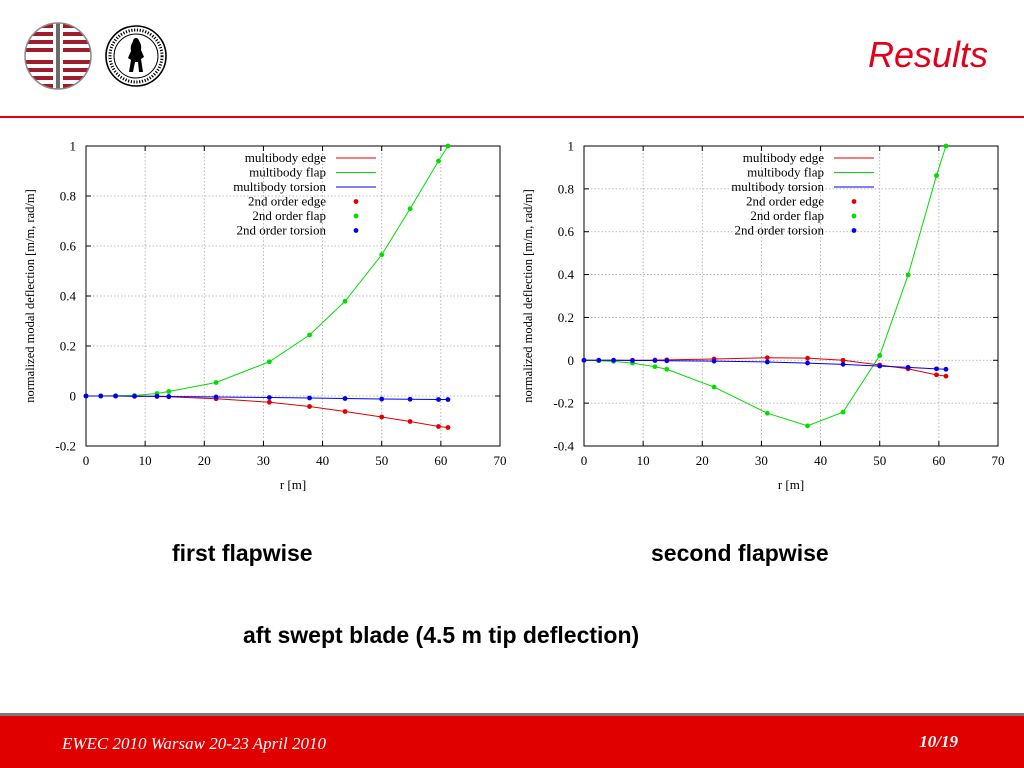 The height and width of the screenshot is (768, 1024). What do you see at coordinates (785, 201) in the screenshot?
I see `legend-label: 2nd order edge` at bounding box center [785, 201].